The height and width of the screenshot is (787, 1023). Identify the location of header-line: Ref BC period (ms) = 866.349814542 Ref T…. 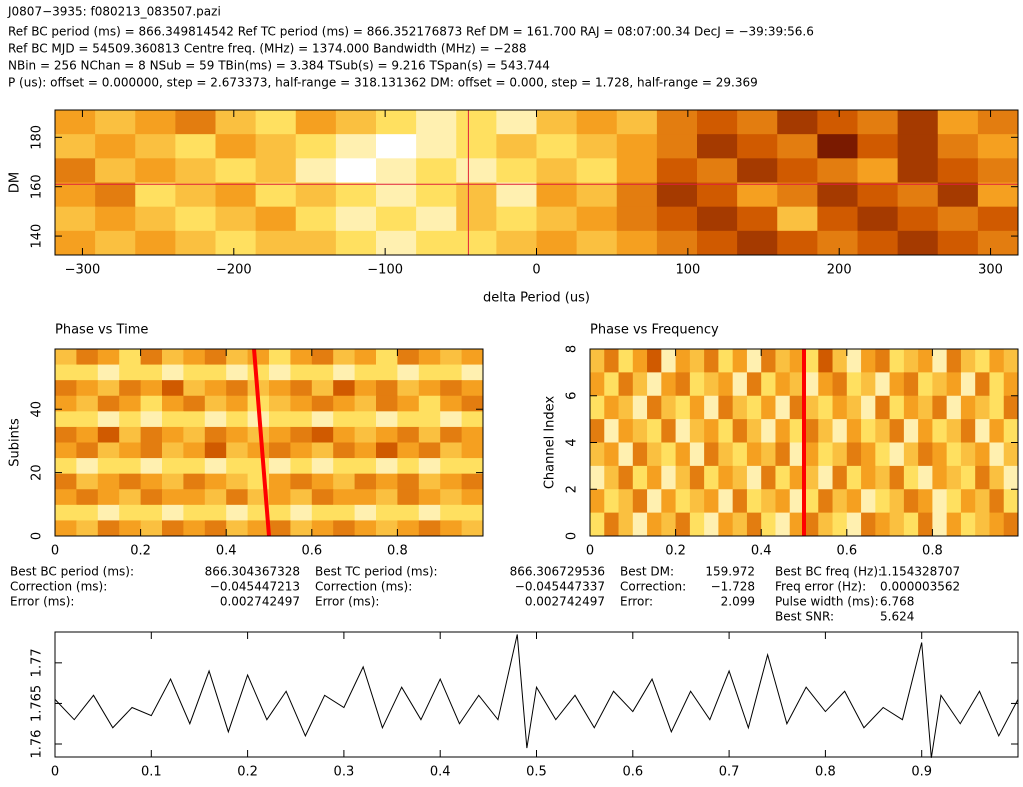
(411, 32).